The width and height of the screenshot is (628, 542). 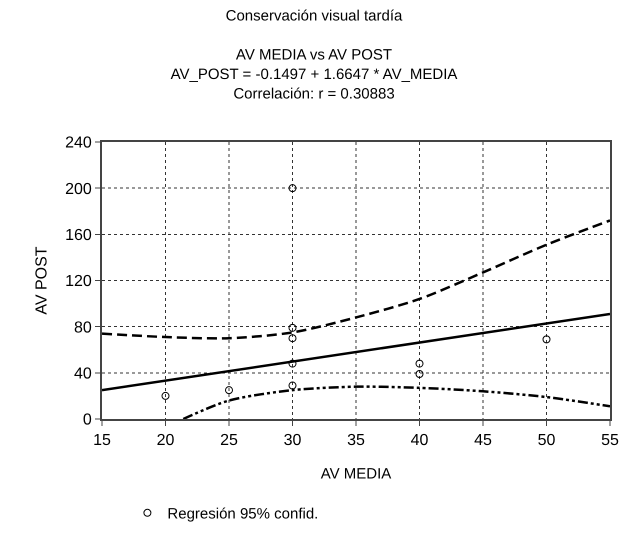 What do you see at coordinates (78, 143) in the screenshot?
I see `y-tick-label: 240` at bounding box center [78, 143].